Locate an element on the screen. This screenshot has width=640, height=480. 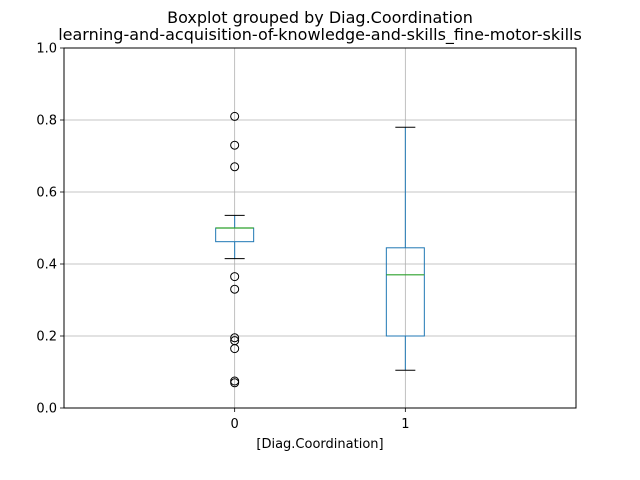
y-tick-label: 0.0 is located at coordinates (46, 409).